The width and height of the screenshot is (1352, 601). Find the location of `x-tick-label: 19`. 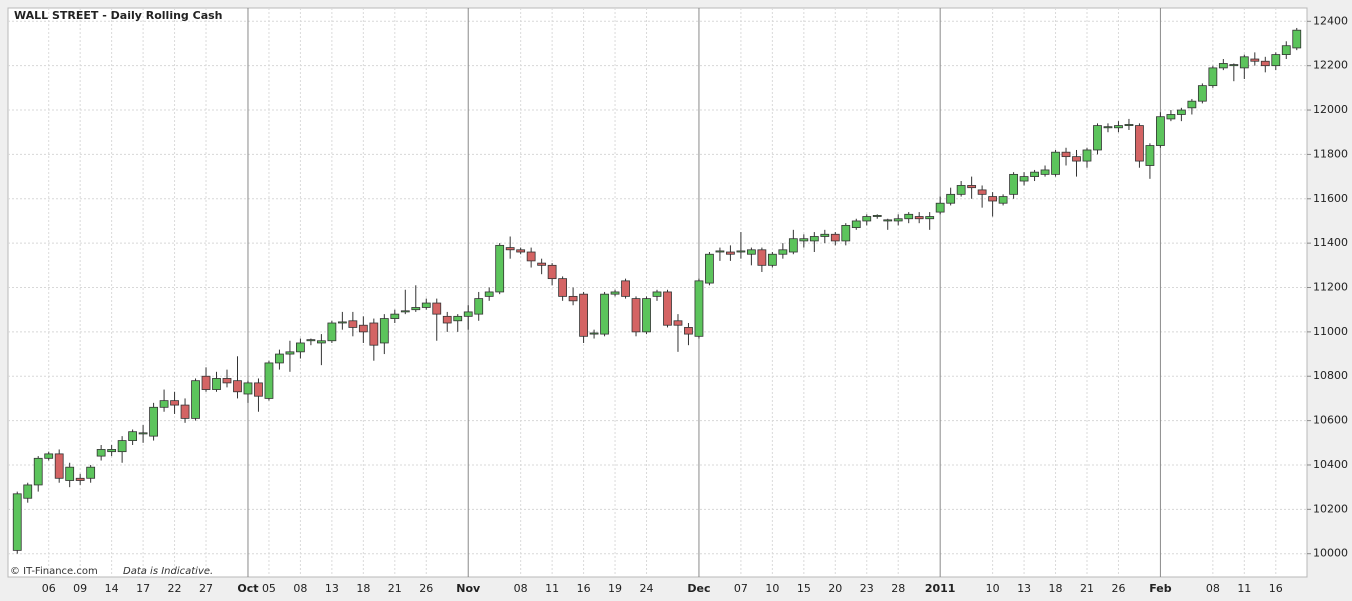

x-tick-label: 19 is located at coordinates (615, 588).